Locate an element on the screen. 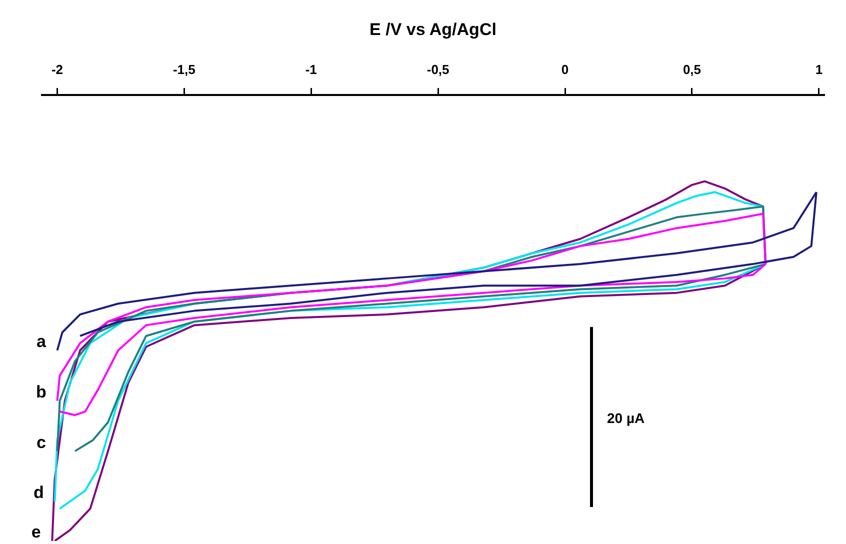  x-tick-label: 0 is located at coordinates (565, 69).